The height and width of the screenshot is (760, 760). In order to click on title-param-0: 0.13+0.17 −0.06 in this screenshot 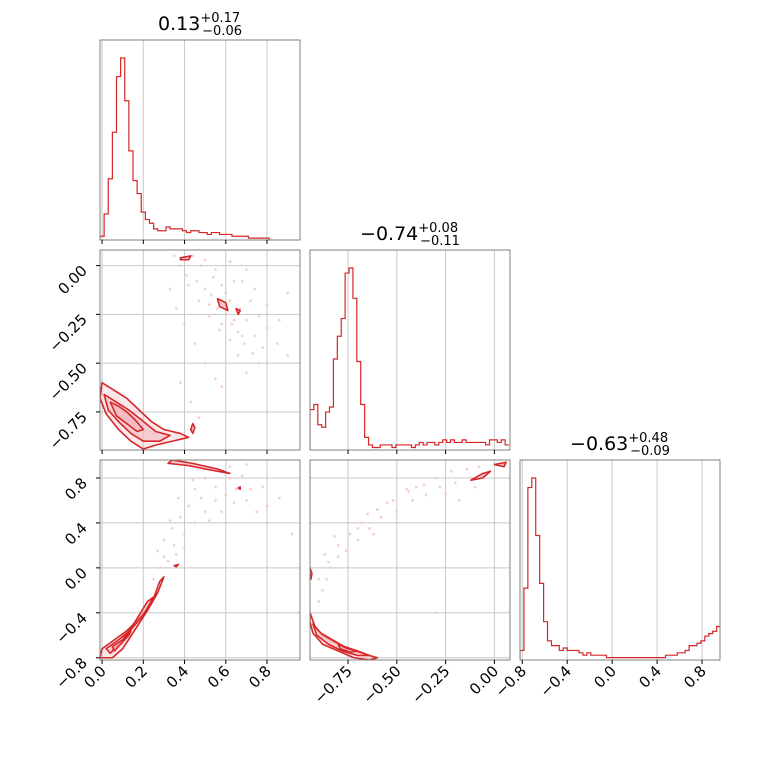, I will do `click(200, 25)`.